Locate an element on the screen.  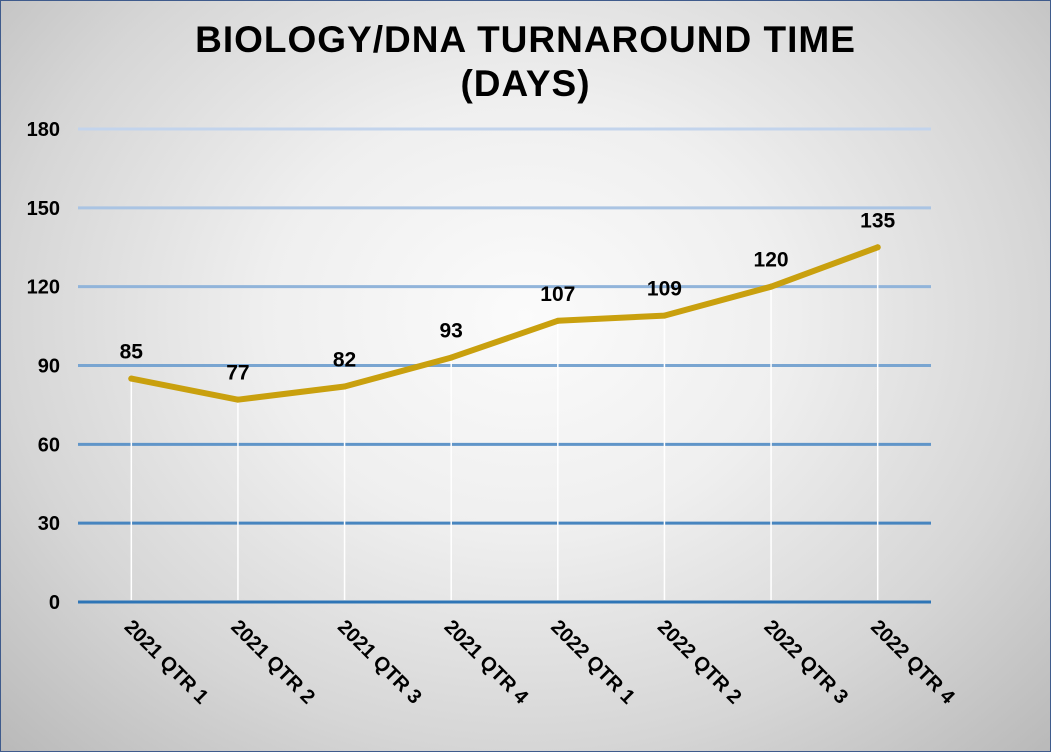
y-tick-label: 60 is located at coordinates (49, 445).